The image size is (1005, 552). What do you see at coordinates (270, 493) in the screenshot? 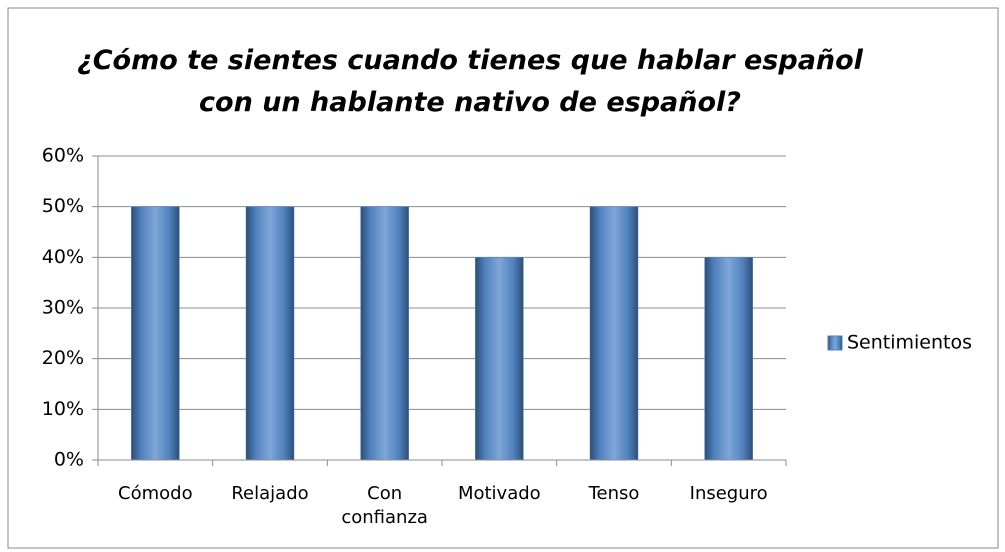
I see `x-tick-label: Relajado` at bounding box center [270, 493].